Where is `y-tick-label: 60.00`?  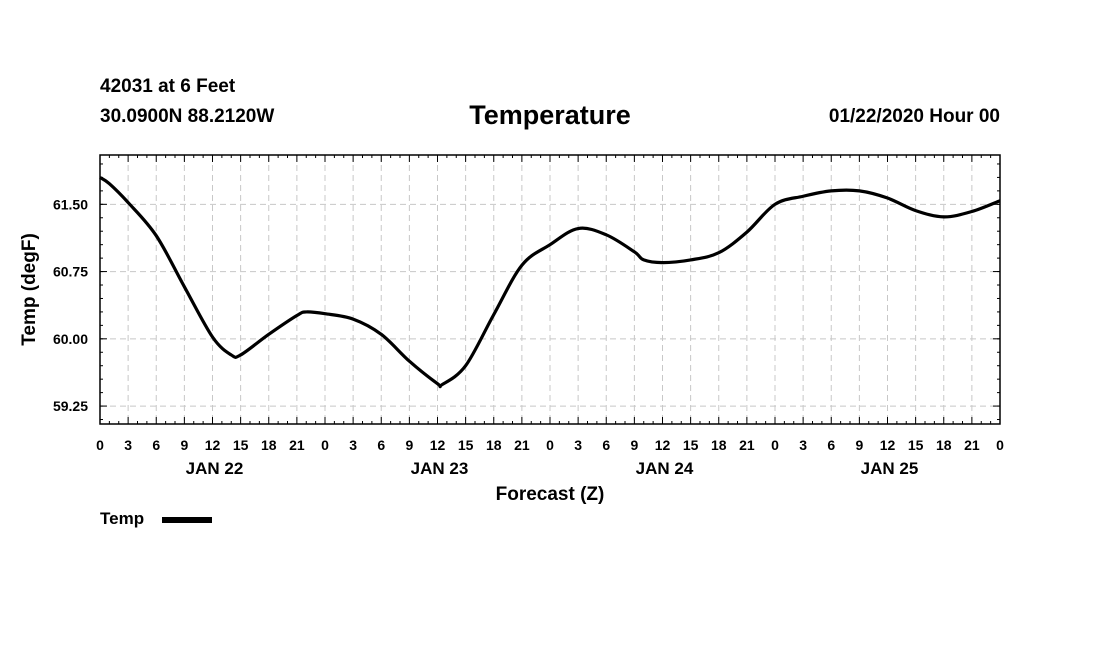 y-tick-label: 60.00 is located at coordinates (70, 339).